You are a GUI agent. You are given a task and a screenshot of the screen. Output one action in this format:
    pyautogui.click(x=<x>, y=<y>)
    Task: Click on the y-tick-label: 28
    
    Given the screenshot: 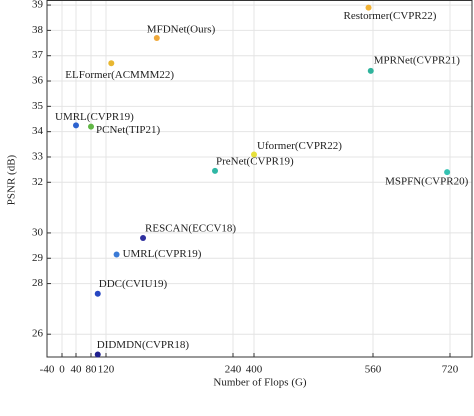 What is the action you would take?
    pyautogui.click(x=38, y=283)
    